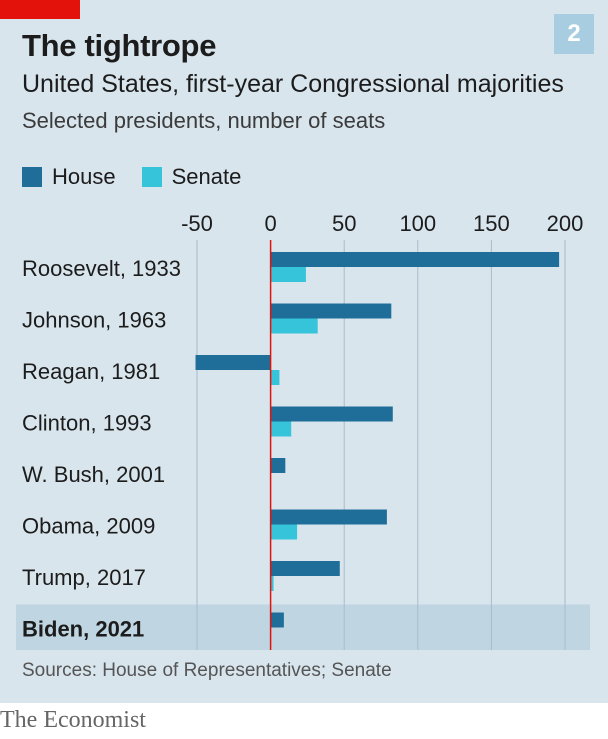 The width and height of the screenshot is (608, 739). Describe the element at coordinates (151, 177) in the screenshot. I see `legend-swatch-senate` at that location.